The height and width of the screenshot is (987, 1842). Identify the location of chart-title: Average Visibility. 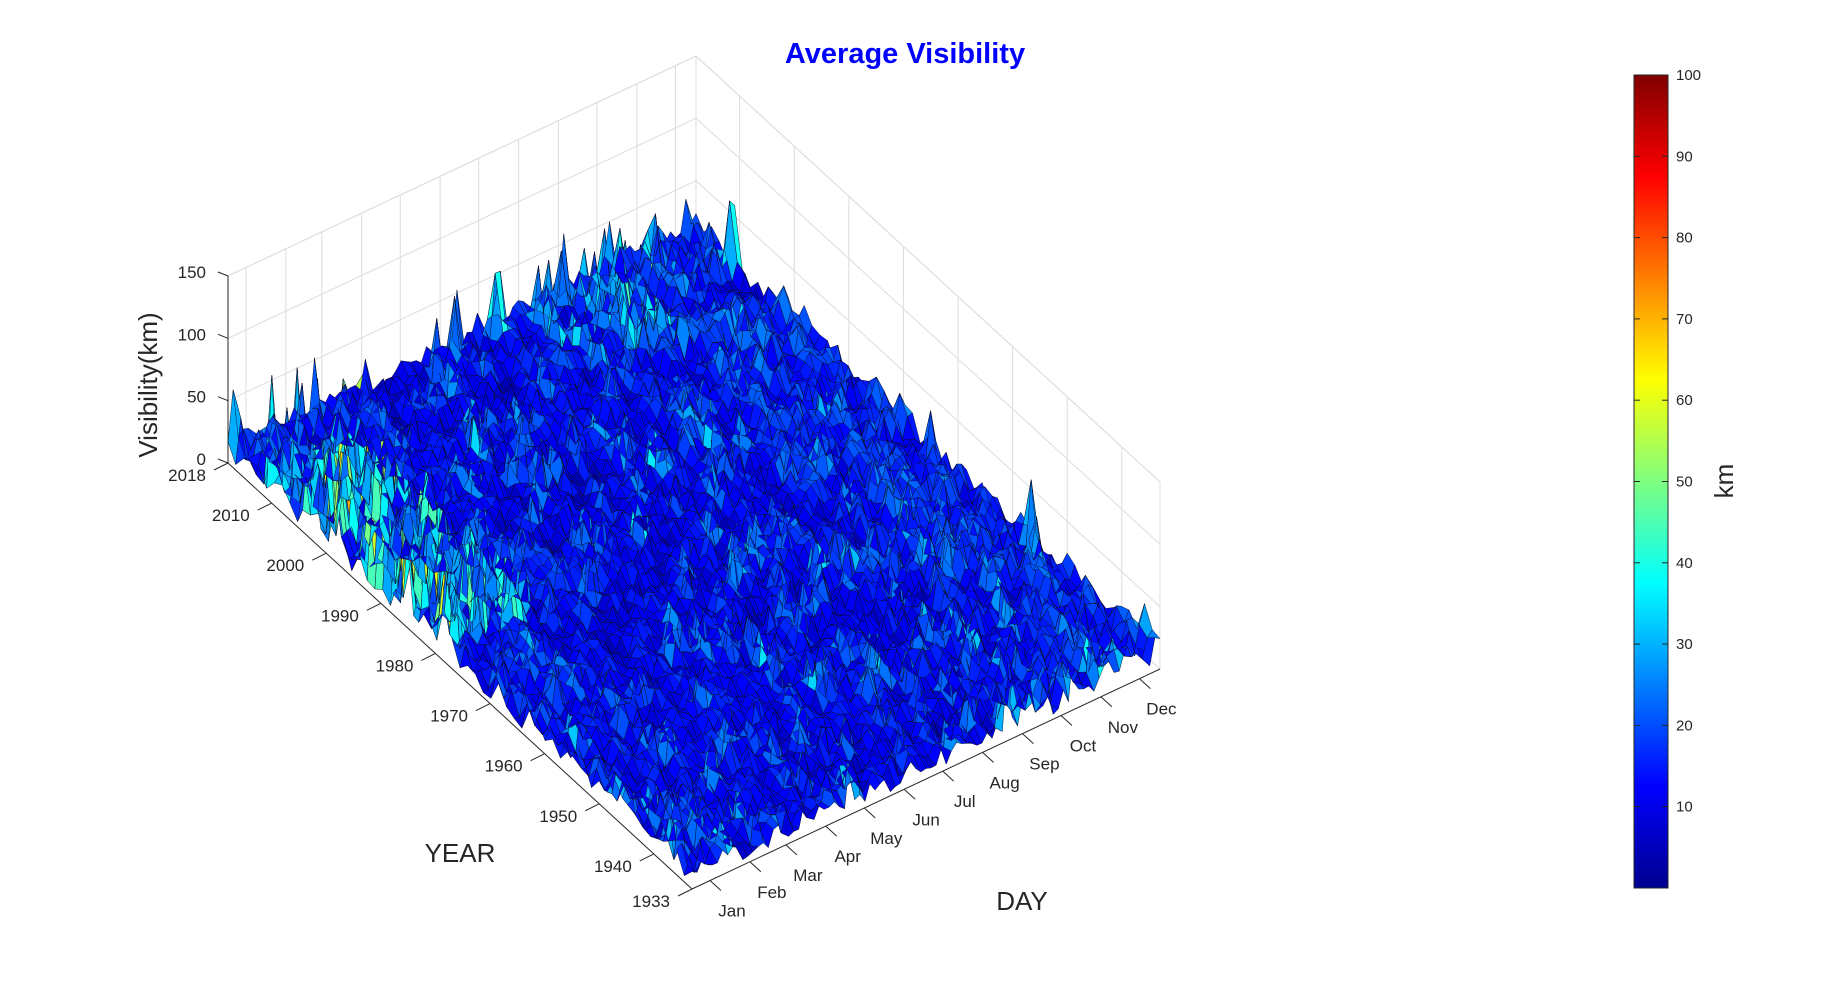
(905, 54).